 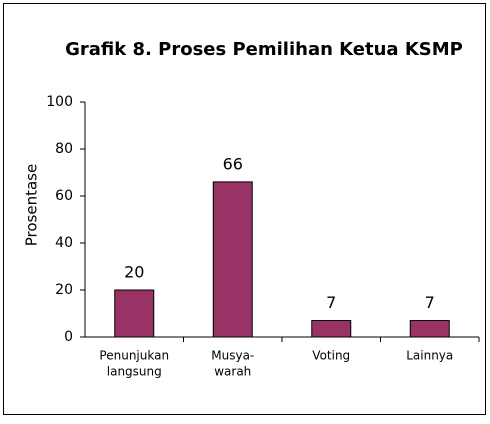 I want to click on x-tick-label: Lainnya, so click(x=429, y=356).